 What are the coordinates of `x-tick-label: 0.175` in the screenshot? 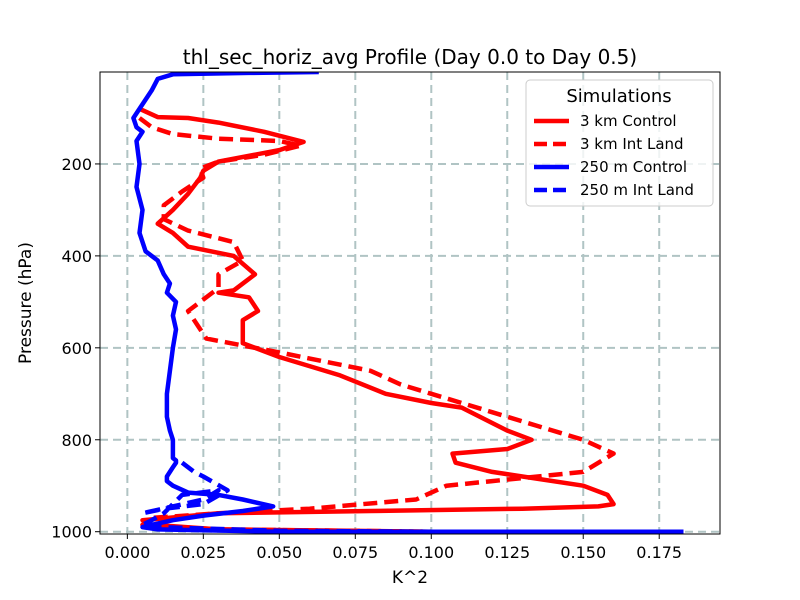 It's located at (659, 552).